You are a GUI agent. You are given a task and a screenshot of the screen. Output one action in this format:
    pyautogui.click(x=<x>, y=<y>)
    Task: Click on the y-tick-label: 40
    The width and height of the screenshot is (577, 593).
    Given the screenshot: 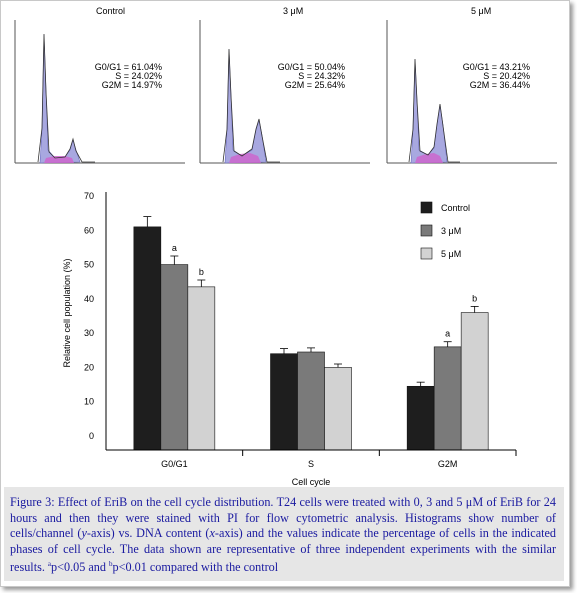 What is the action you would take?
    pyautogui.click(x=89, y=299)
    